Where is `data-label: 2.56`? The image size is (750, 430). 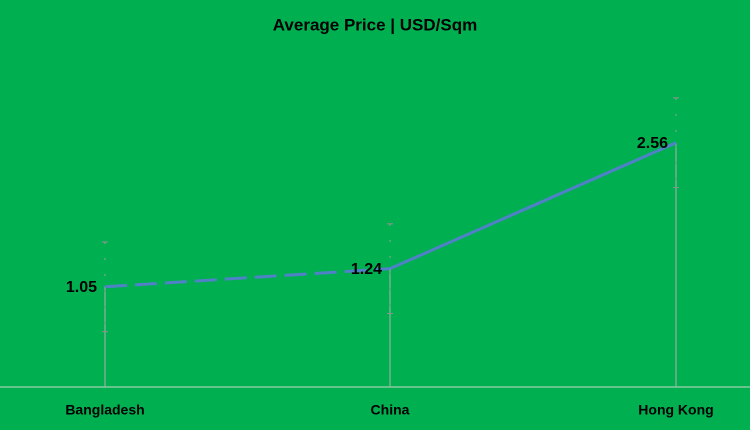 data-label: 2.56 is located at coordinates (652, 143).